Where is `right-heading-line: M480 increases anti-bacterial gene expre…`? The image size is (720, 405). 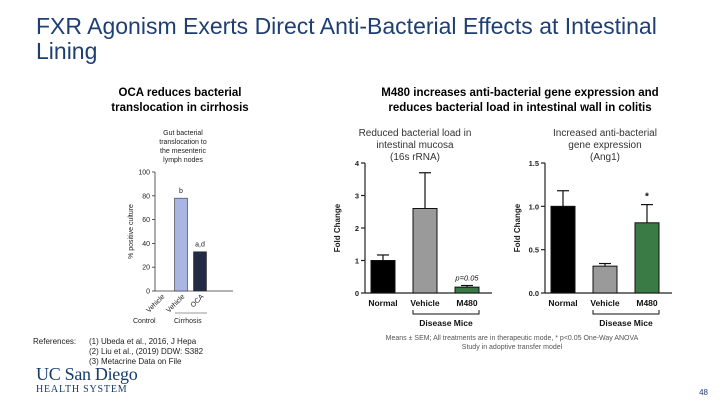
right-heading-line: M480 increases anti-bacterial gene expre… is located at coordinates (520, 93).